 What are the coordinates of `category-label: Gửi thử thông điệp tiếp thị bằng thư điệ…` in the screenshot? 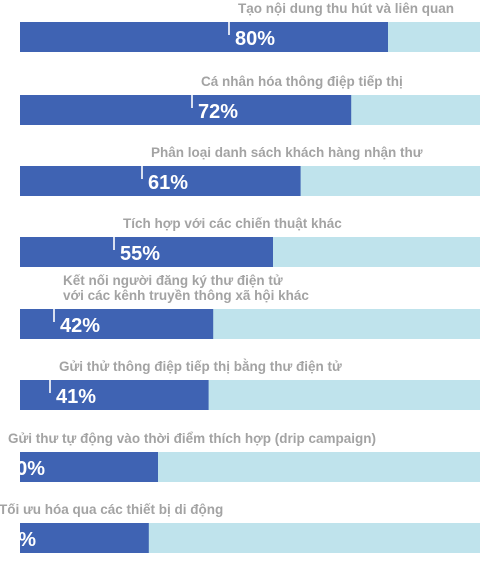 It's located at (200, 366).